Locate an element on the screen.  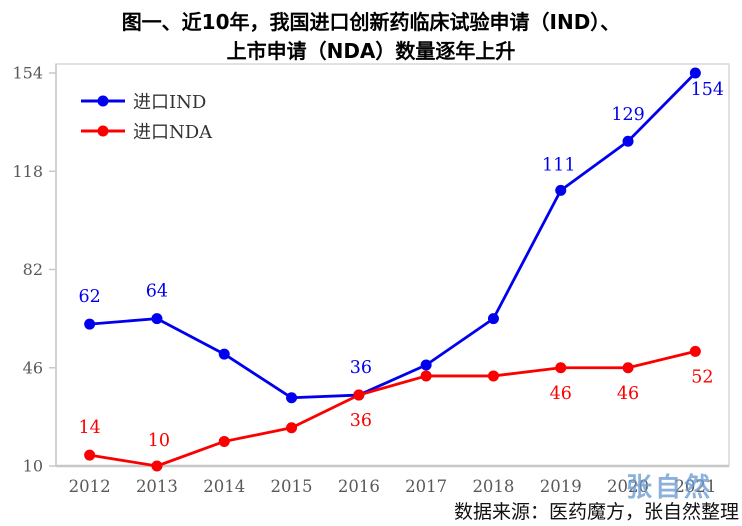
x-tick-label: 2013 is located at coordinates (157, 486).